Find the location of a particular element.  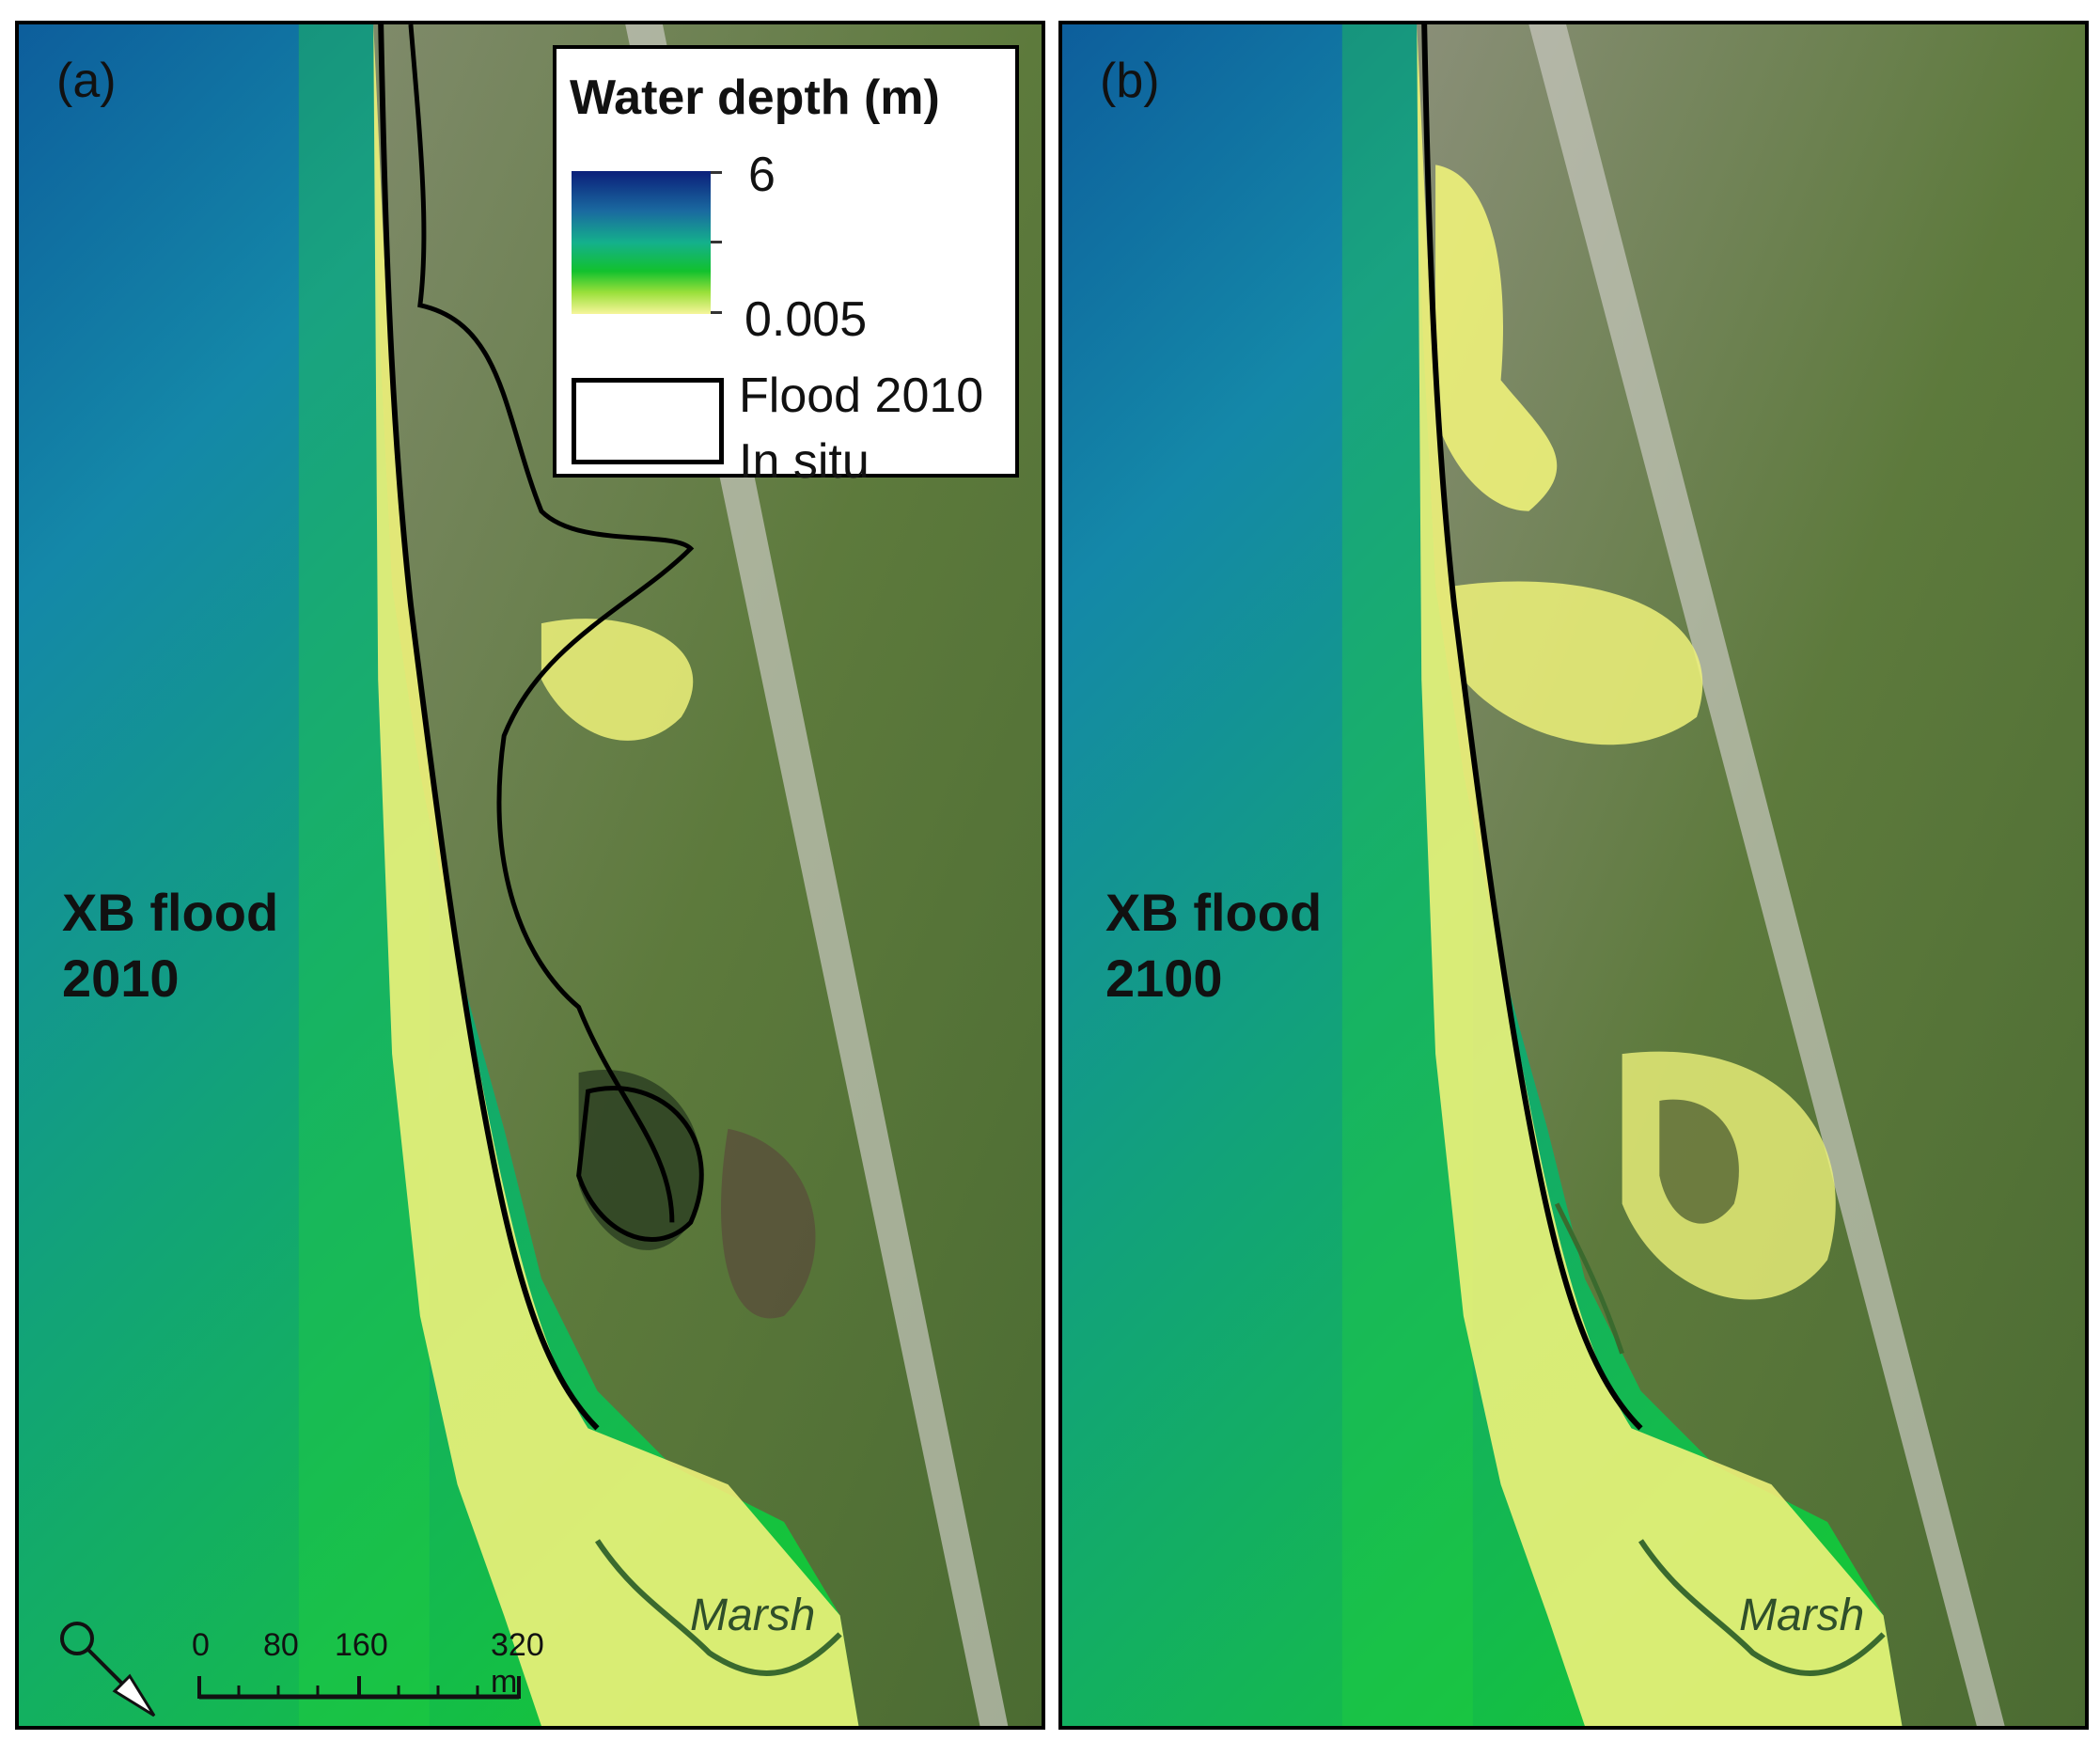

scale-label-160: 160 is located at coordinates (361, 1645).